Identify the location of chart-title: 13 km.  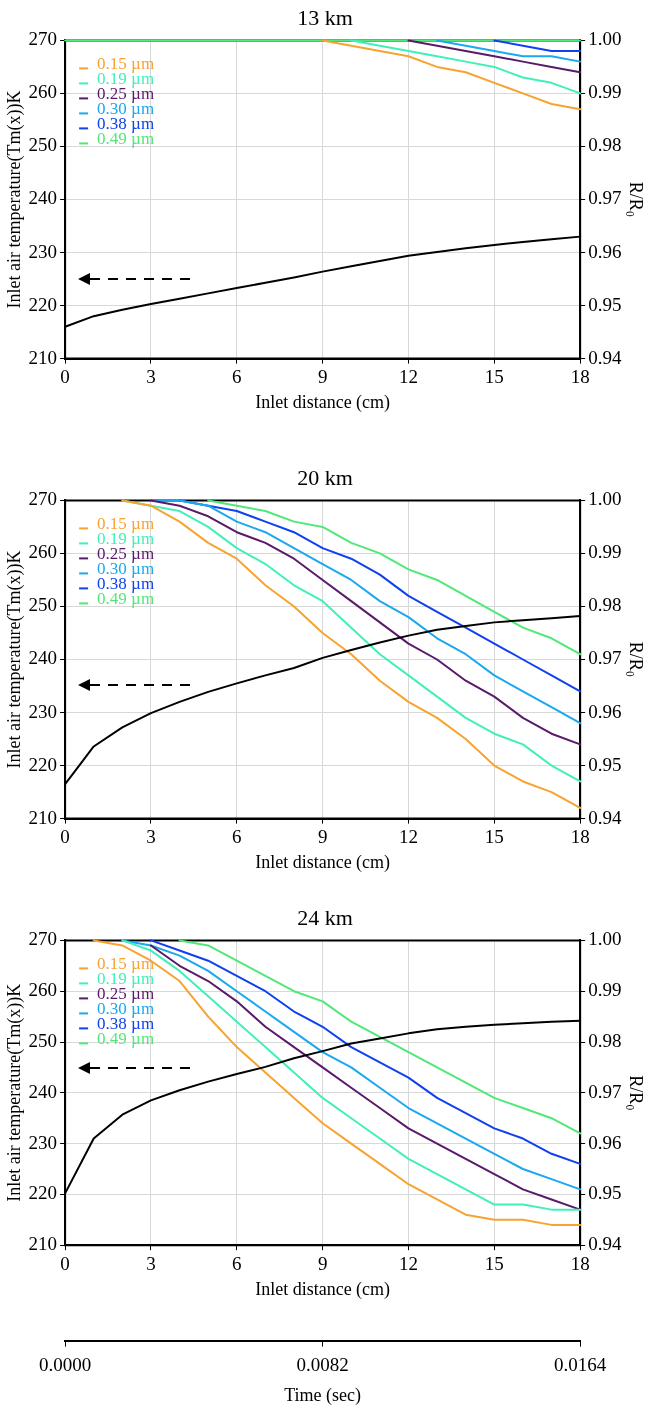
(325, 17).